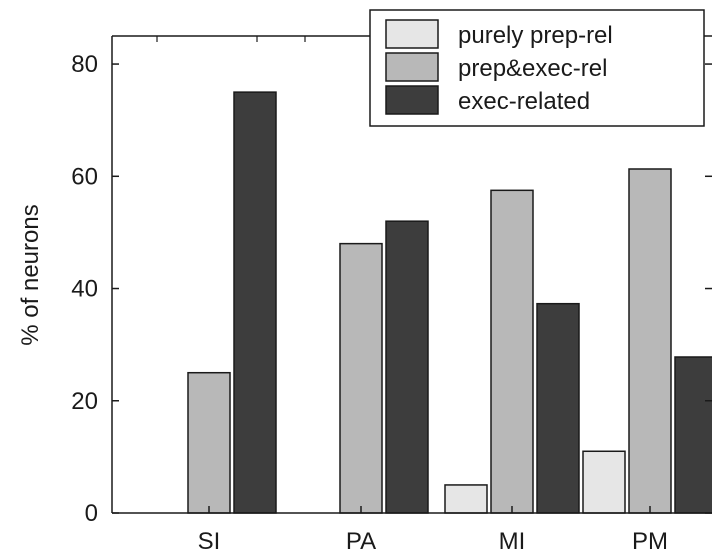 Image resolution: width=712 pixels, height=557 pixels. I want to click on y-tick-label: 0, so click(91, 513).